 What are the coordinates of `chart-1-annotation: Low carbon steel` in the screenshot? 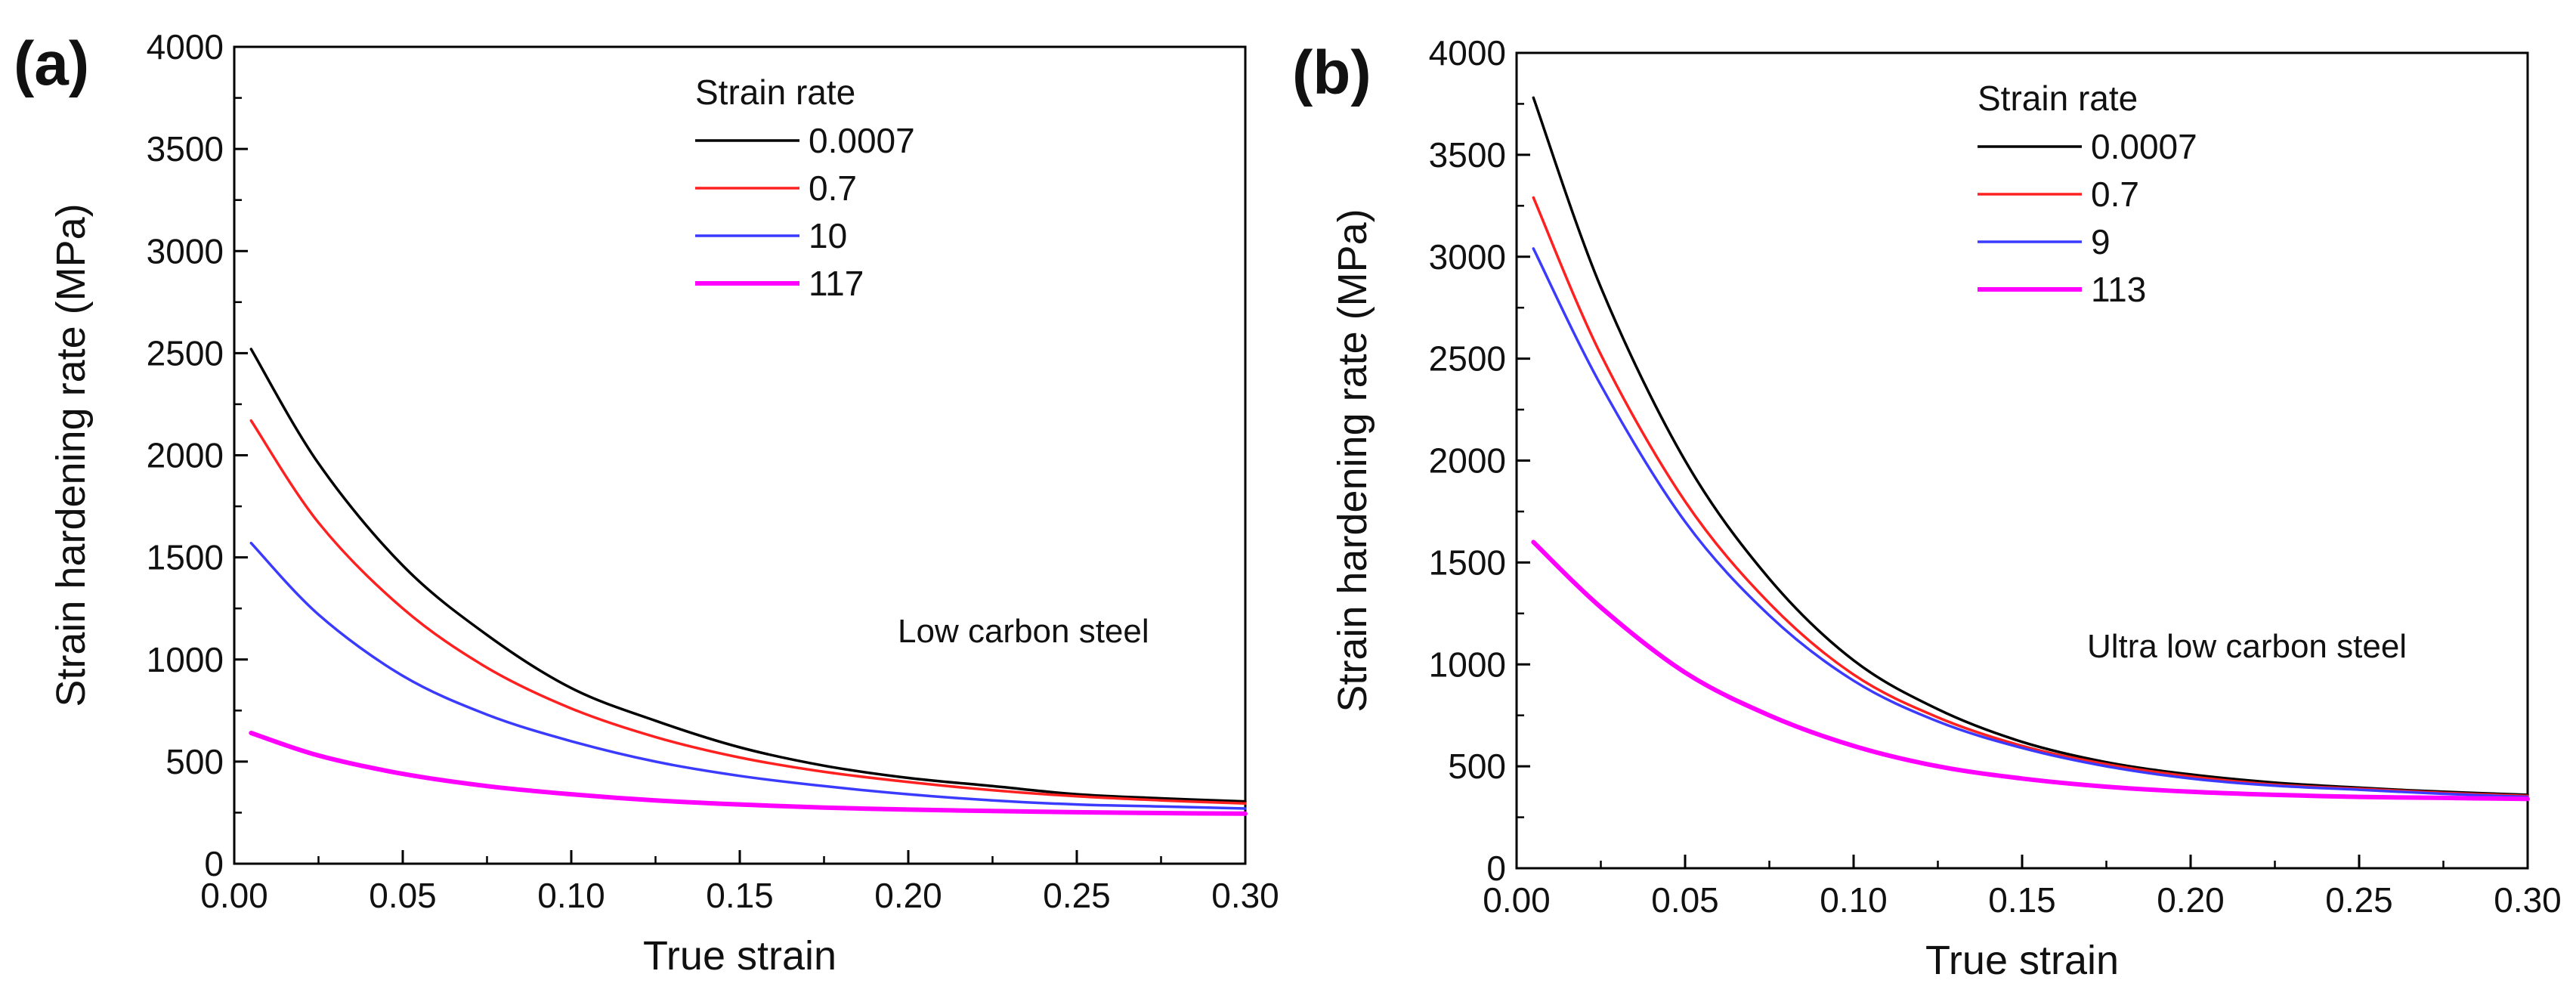 It's located at (1023, 631).